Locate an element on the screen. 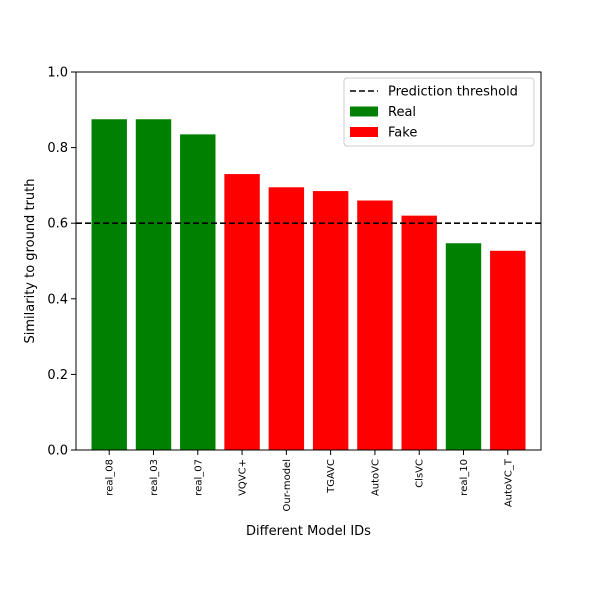  bar-Our-model is located at coordinates (286, 319).